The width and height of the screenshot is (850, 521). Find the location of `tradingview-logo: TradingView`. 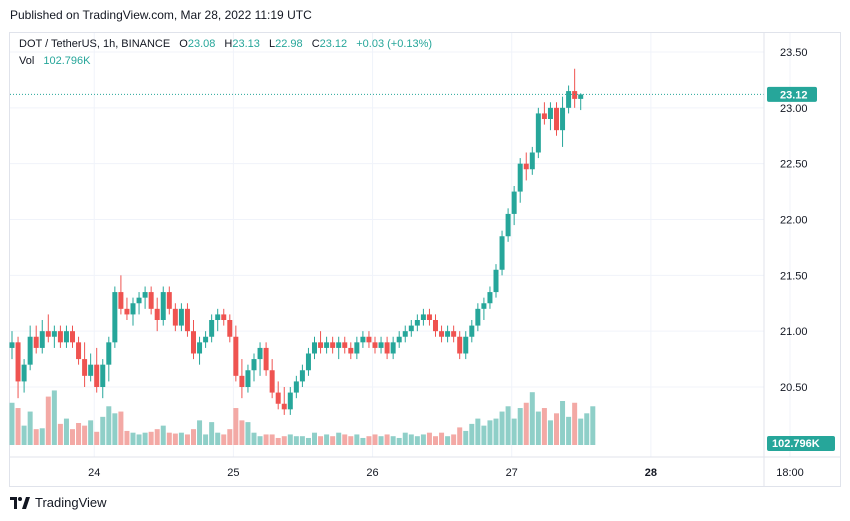

tradingview-logo: TradingView is located at coordinates (58, 502).